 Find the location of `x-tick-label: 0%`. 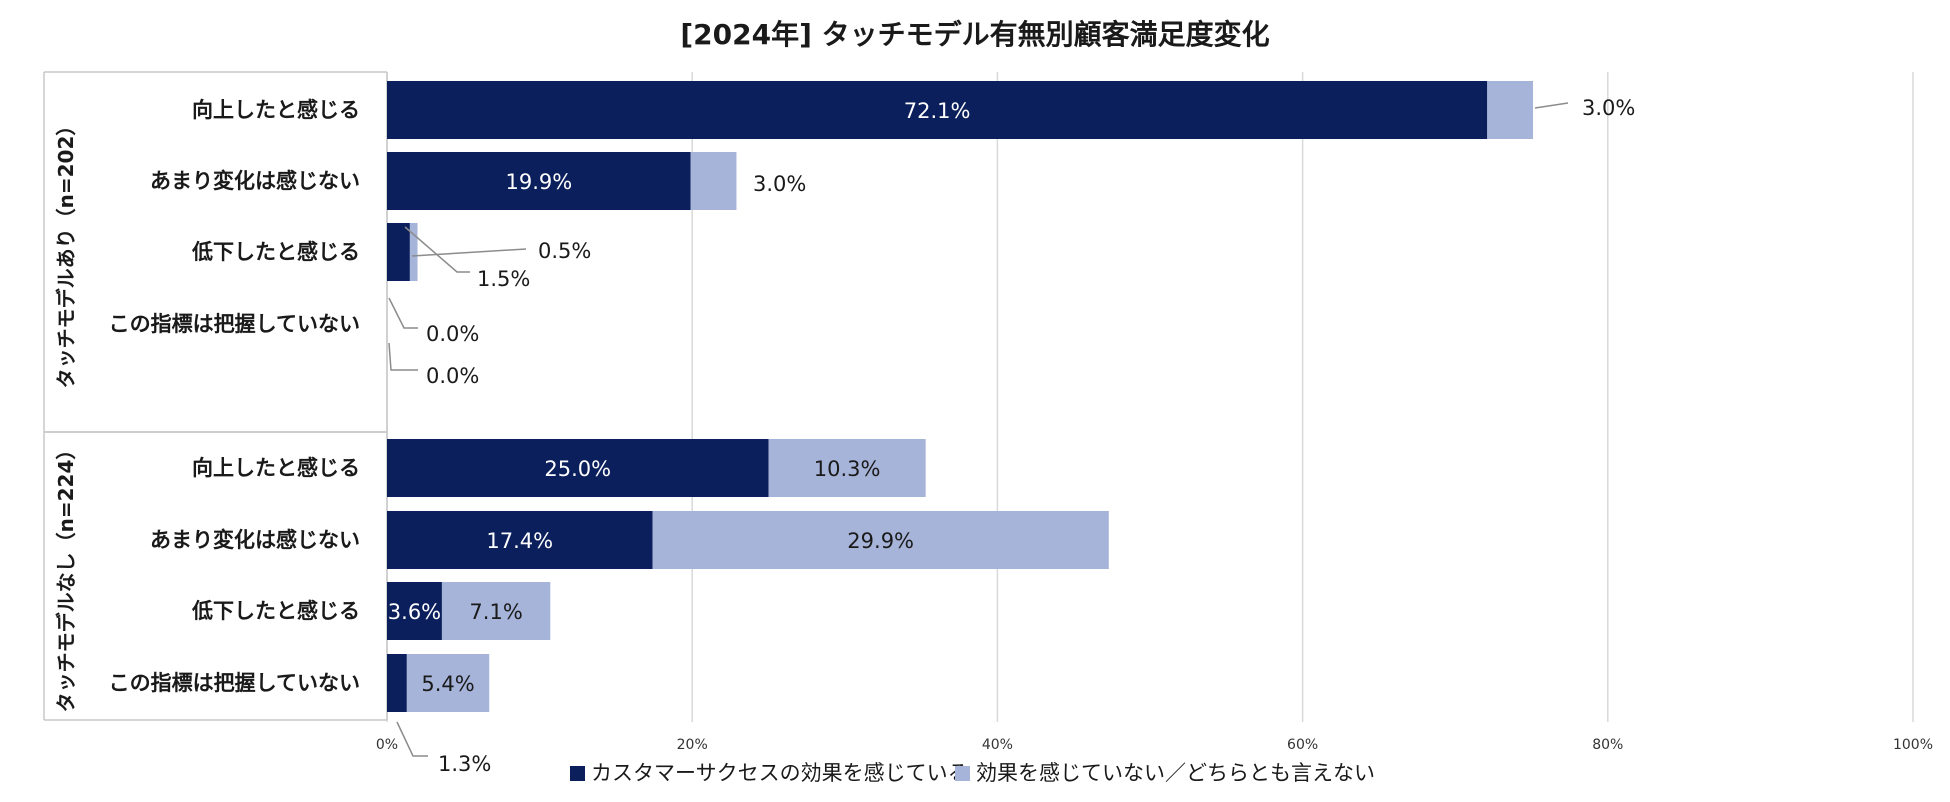

x-tick-label: 0% is located at coordinates (387, 745).